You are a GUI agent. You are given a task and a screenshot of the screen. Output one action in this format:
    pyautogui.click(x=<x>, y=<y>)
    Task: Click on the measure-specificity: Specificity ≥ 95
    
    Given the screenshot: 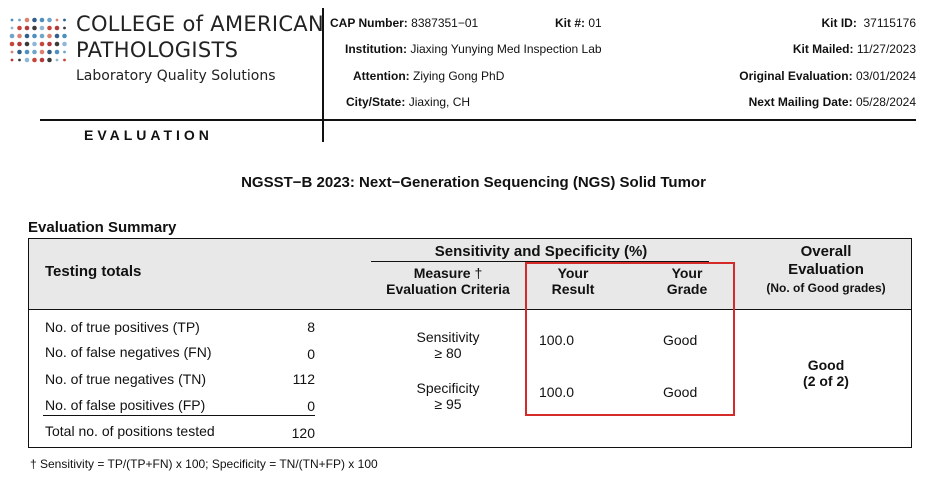 What is the action you would take?
    pyautogui.click(x=448, y=396)
    